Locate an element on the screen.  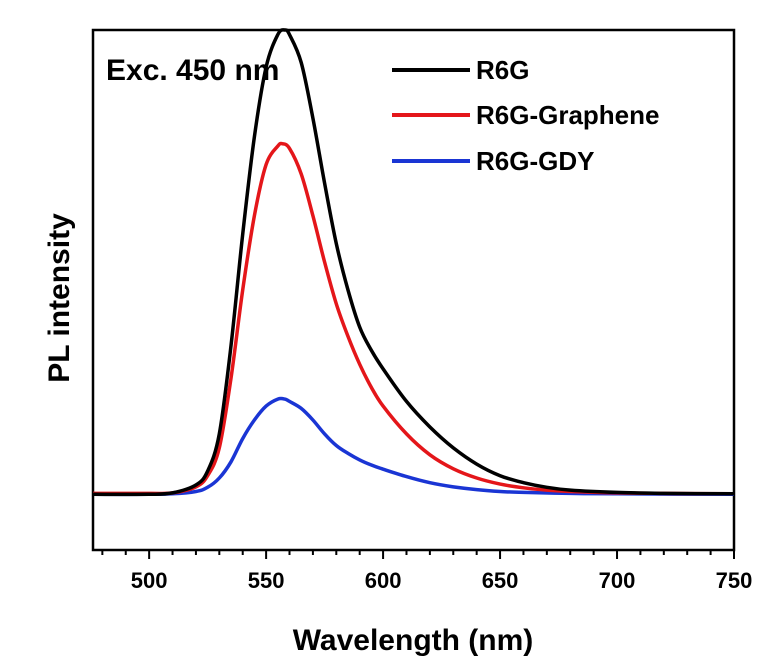
x-tick-label: 750 is located at coordinates (734, 580).